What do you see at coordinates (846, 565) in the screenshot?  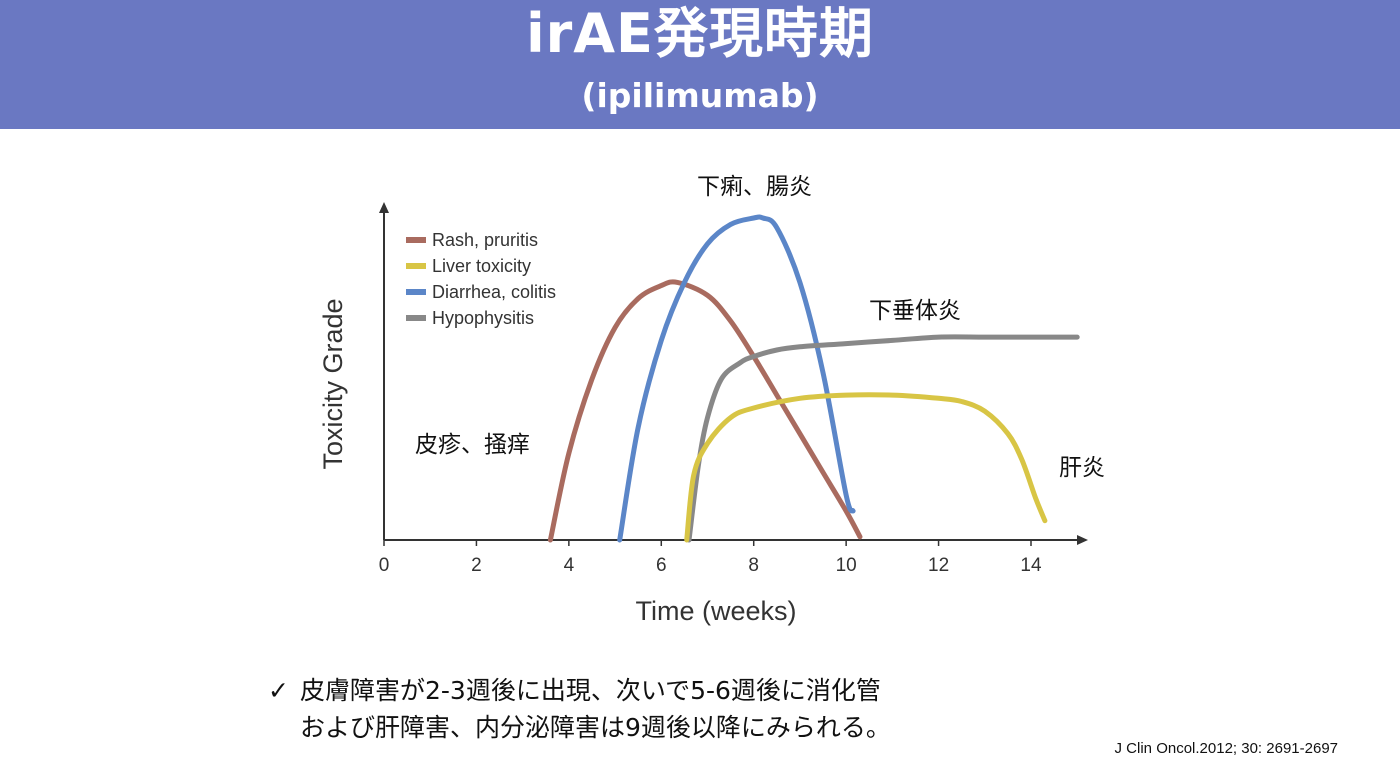 I see `x-tick-label-10: 10` at bounding box center [846, 565].